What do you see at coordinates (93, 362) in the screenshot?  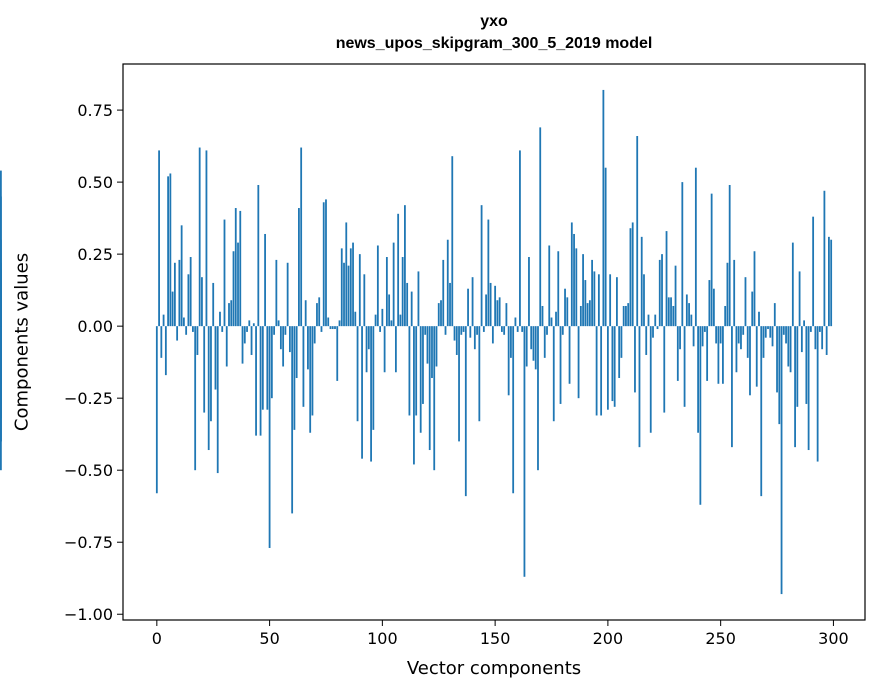 I see `y-axis: −1.00 −0.75 −0.50 −0.25 0.00 0.25 0.50 0.75` at bounding box center [93, 362].